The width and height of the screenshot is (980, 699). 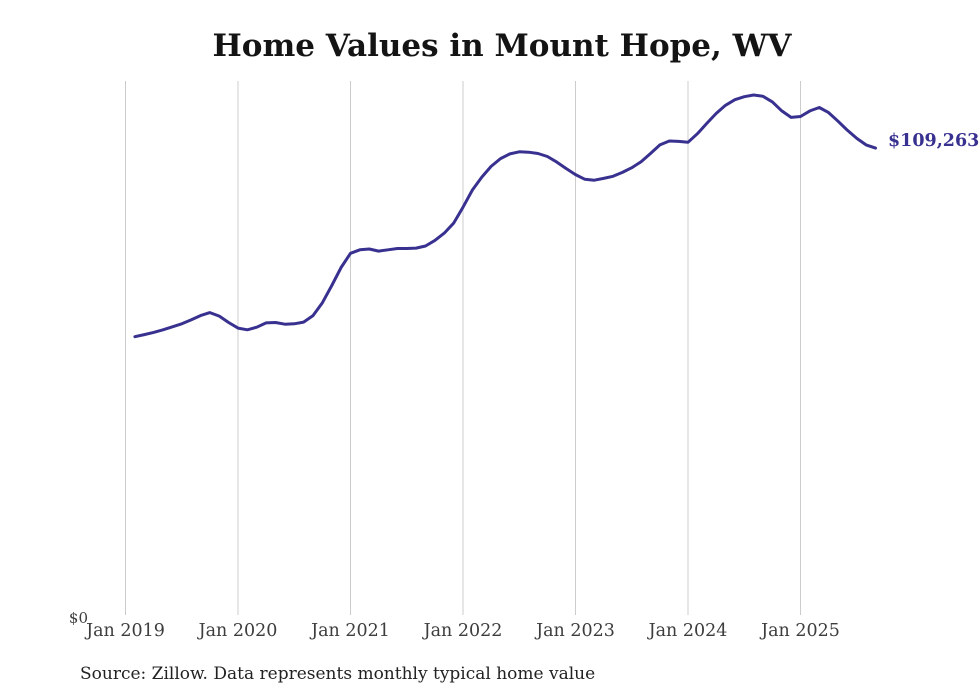 I want to click on x-tick-label: Jan 2023, so click(x=575, y=631).